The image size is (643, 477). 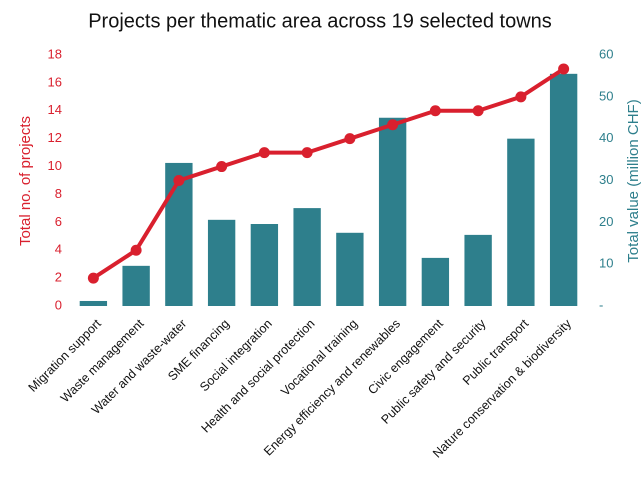 What do you see at coordinates (606, 179) in the screenshot?
I see `y2-tick-label: 30` at bounding box center [606, 179].